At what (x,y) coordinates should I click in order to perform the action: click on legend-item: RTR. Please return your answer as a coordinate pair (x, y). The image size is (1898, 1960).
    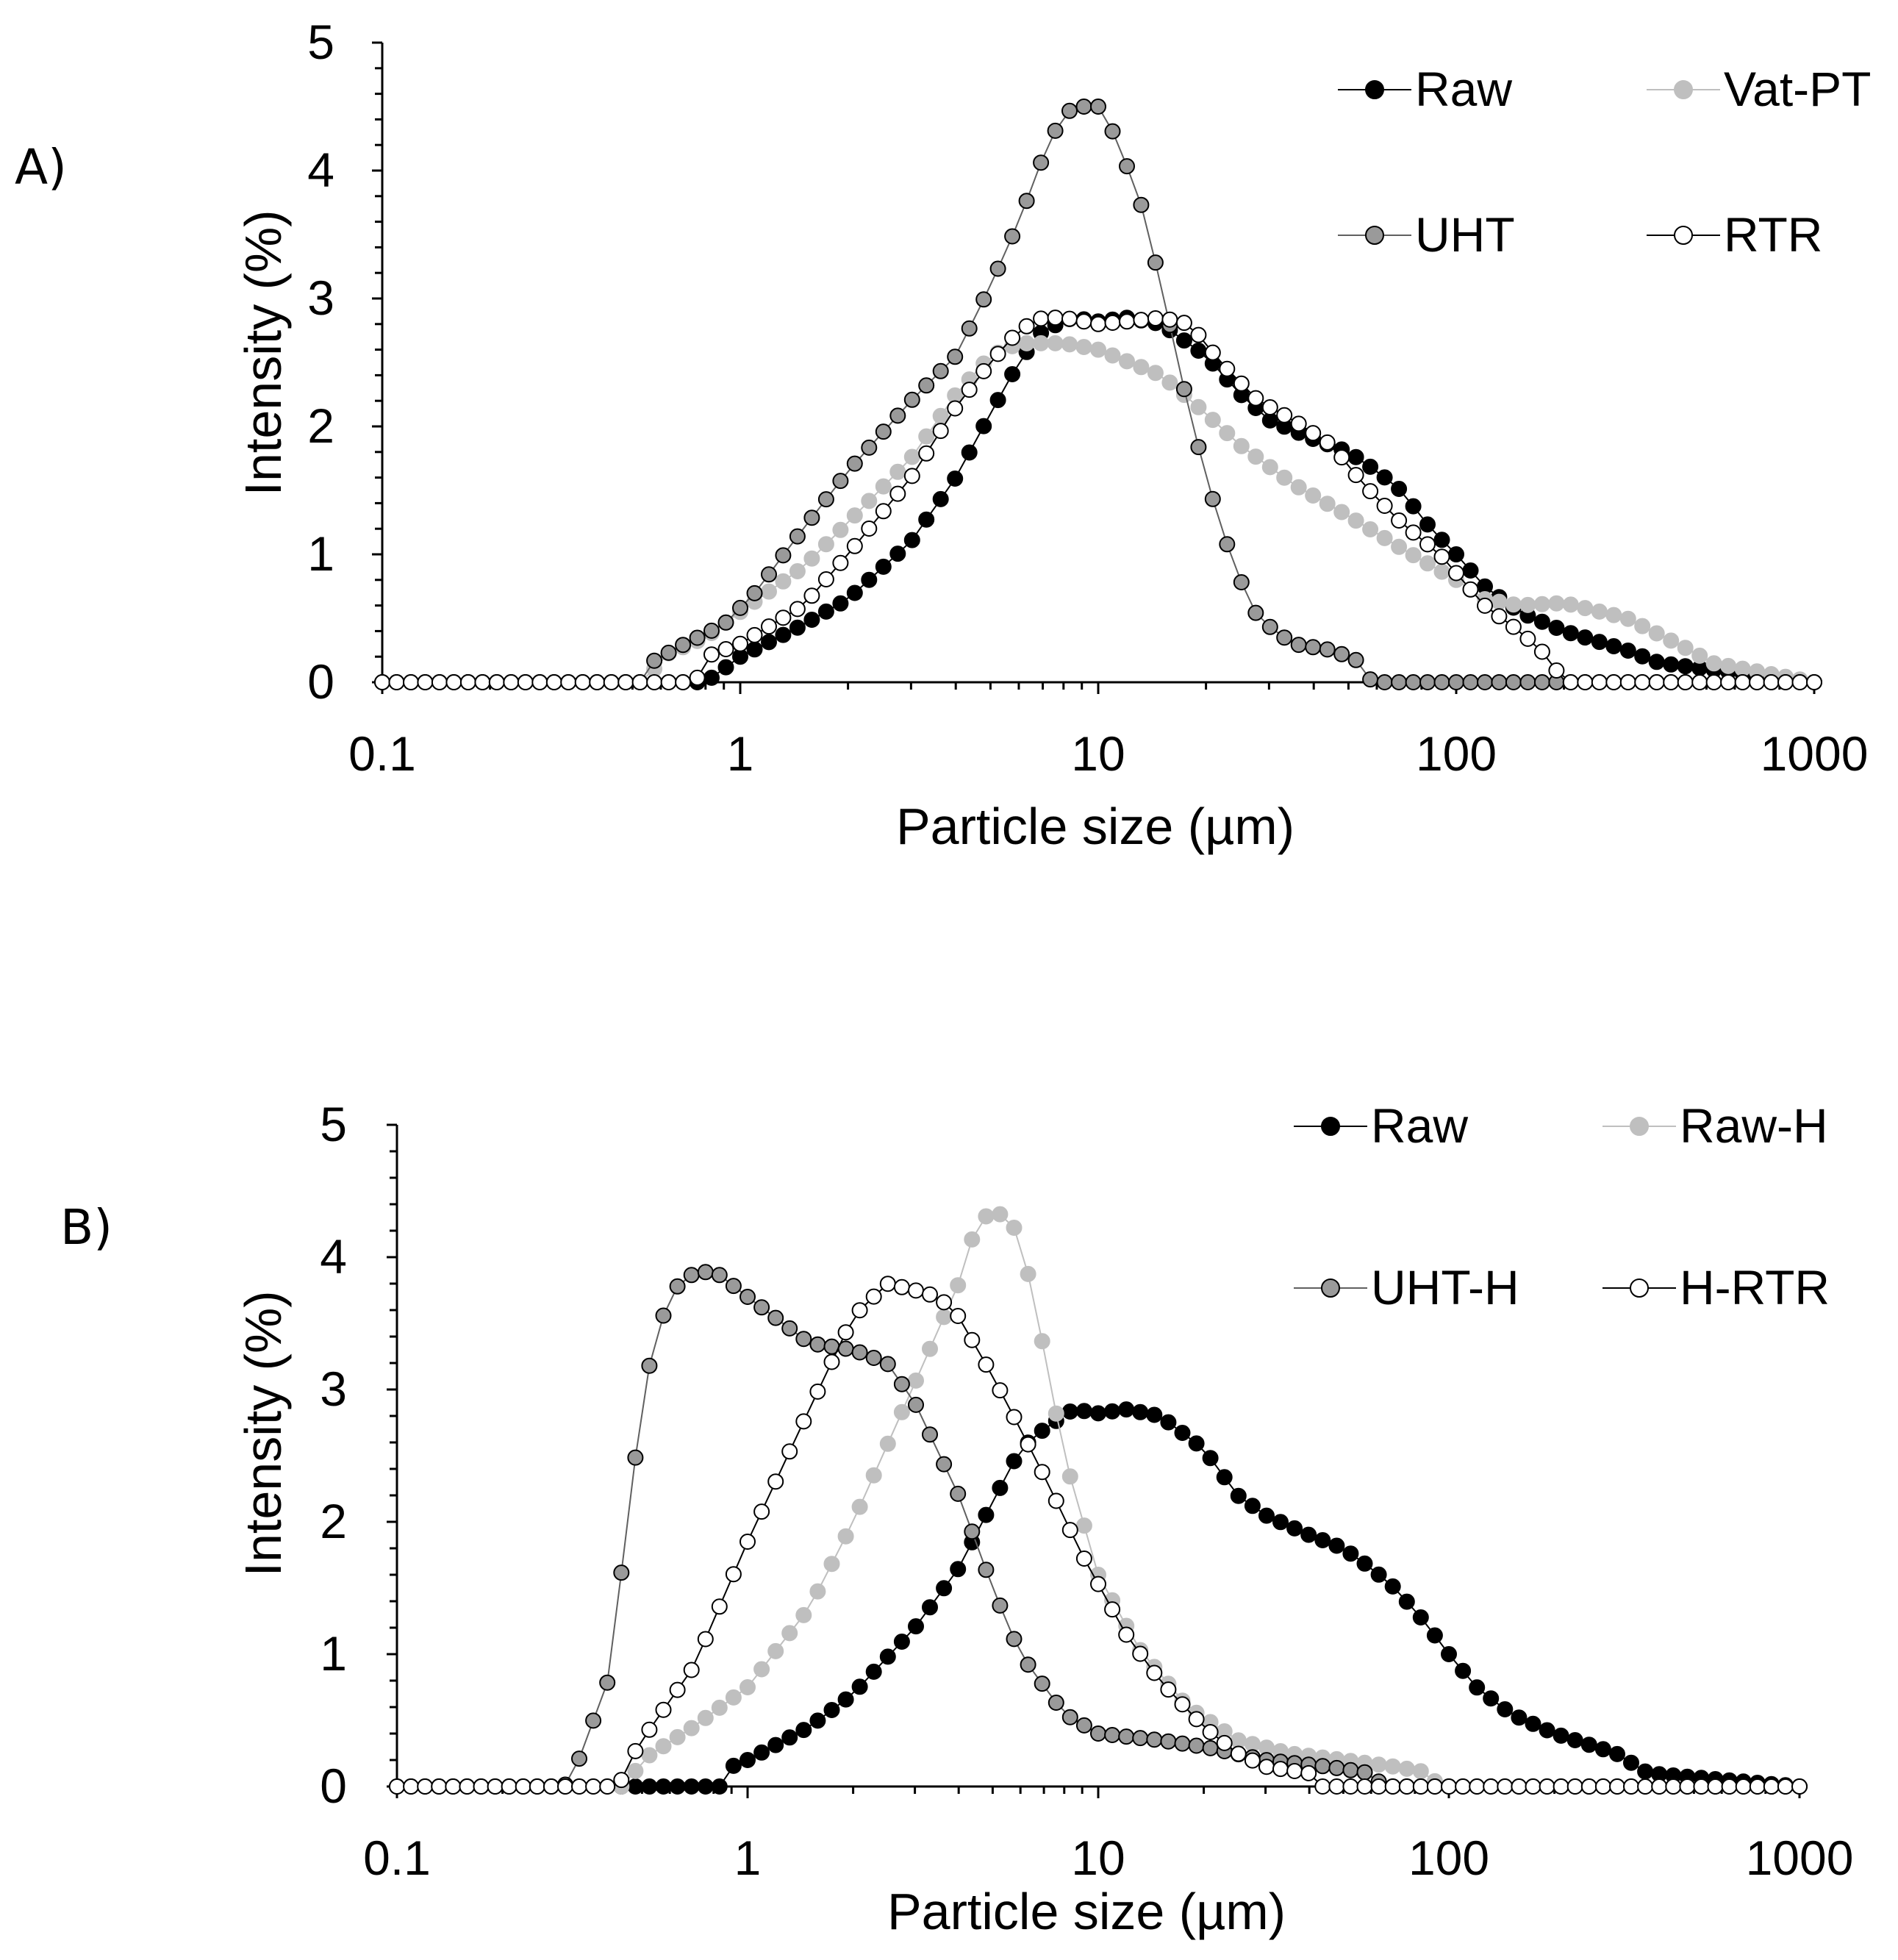
    Looking at the image, I should click on (1735, 234).